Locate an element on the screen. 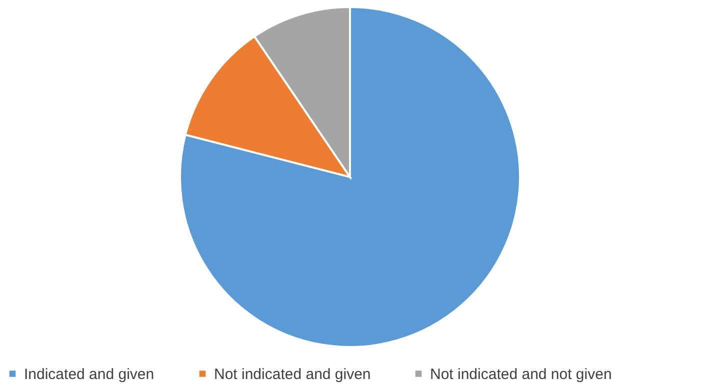 Image resolution: width=710 pixels, height=387 pixels. legend-label: Not indicated and given is located at coordinates (292, 374).